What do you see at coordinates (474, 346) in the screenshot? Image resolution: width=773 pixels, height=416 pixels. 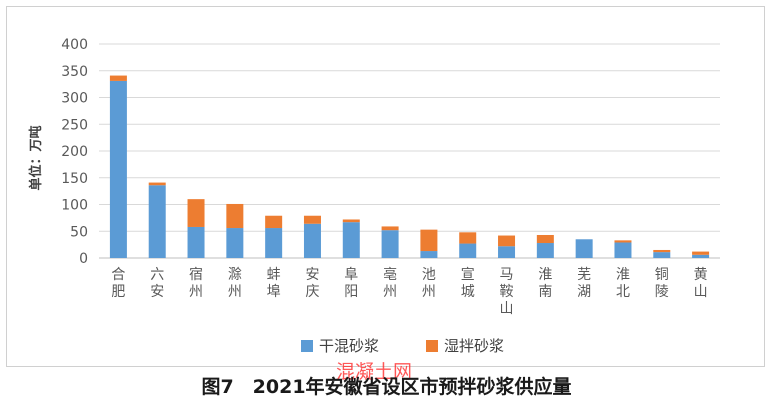 I see `legend-label: 湿拌砂浆` at bounding box center [474, 346].